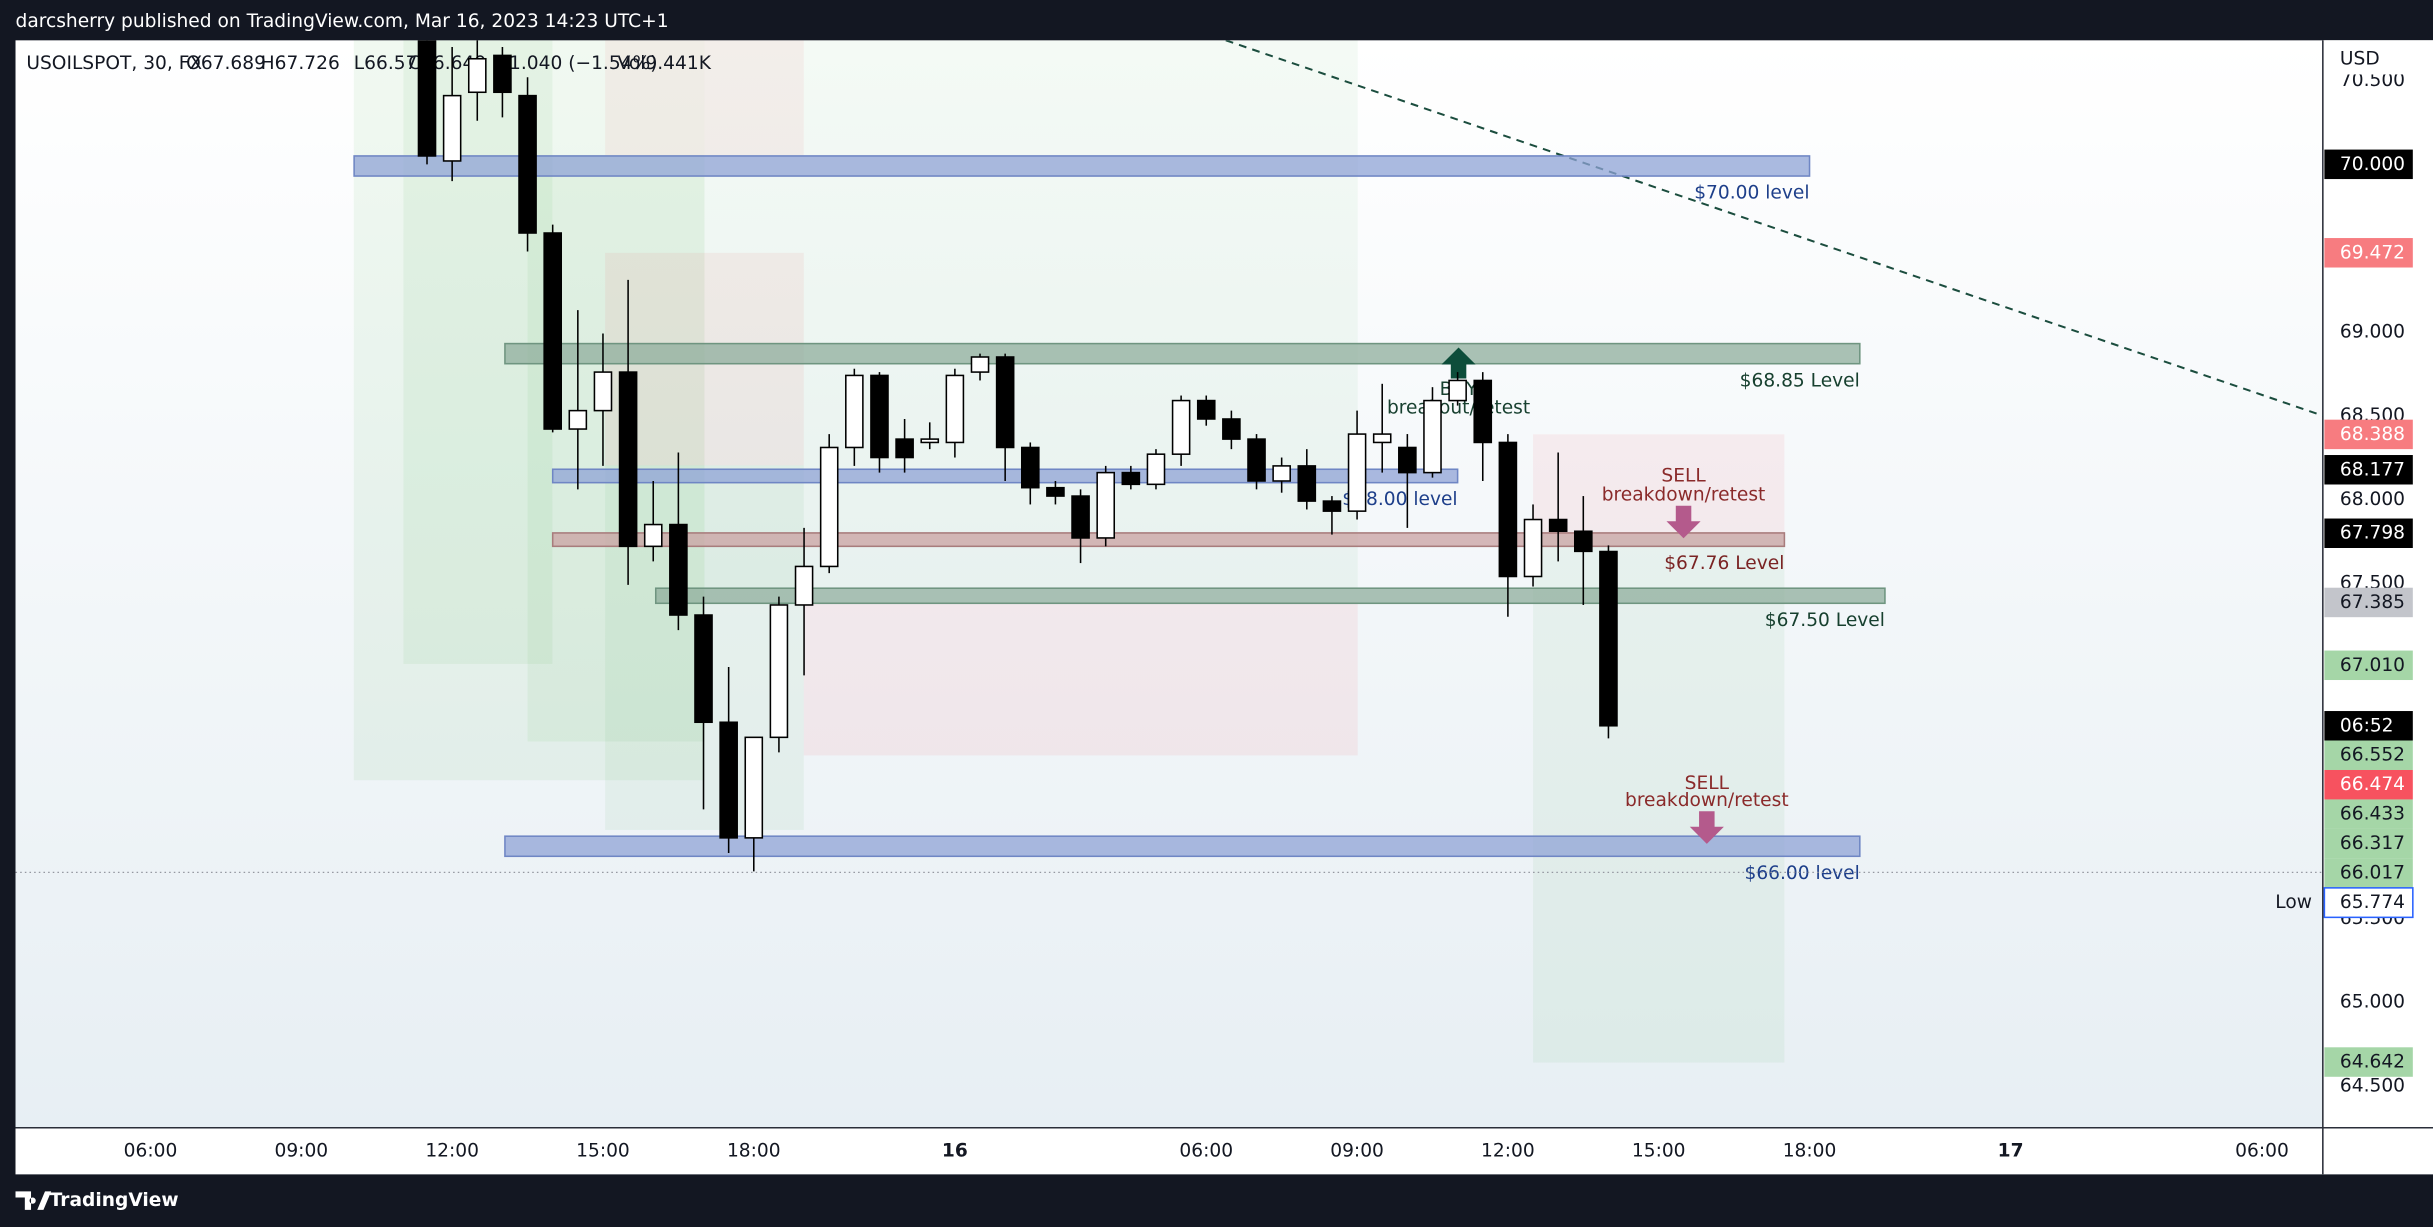 The width and height of the screenshot is (2433, 1227). Describe the element at coordinates (2372, 164) in the screenshot. I see `price-badge-label: 70.000` at that location.